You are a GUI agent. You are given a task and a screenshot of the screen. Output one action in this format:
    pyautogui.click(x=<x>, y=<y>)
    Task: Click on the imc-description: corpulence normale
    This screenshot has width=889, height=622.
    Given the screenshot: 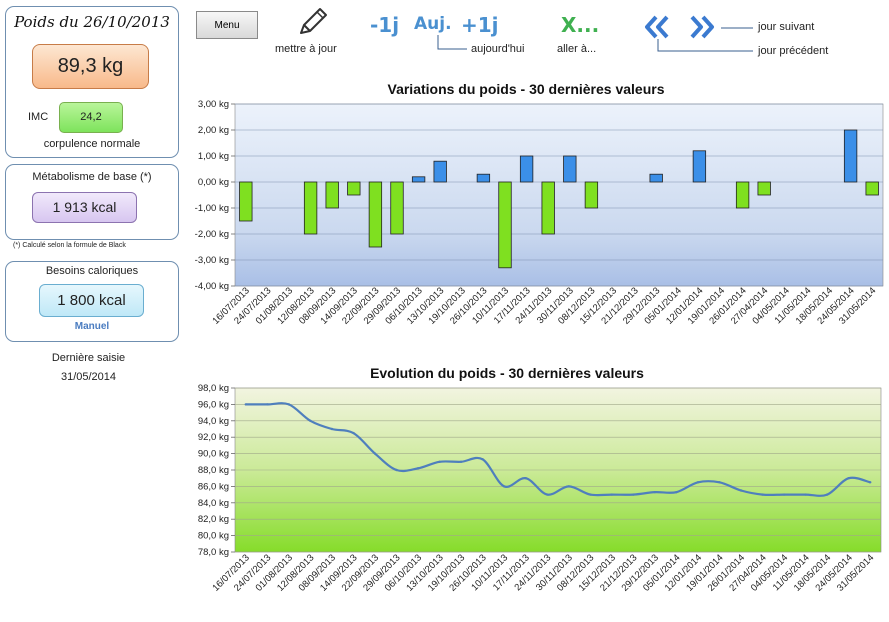 What is the action you would take?
    pyautogui.click(x=92, y=144)
    